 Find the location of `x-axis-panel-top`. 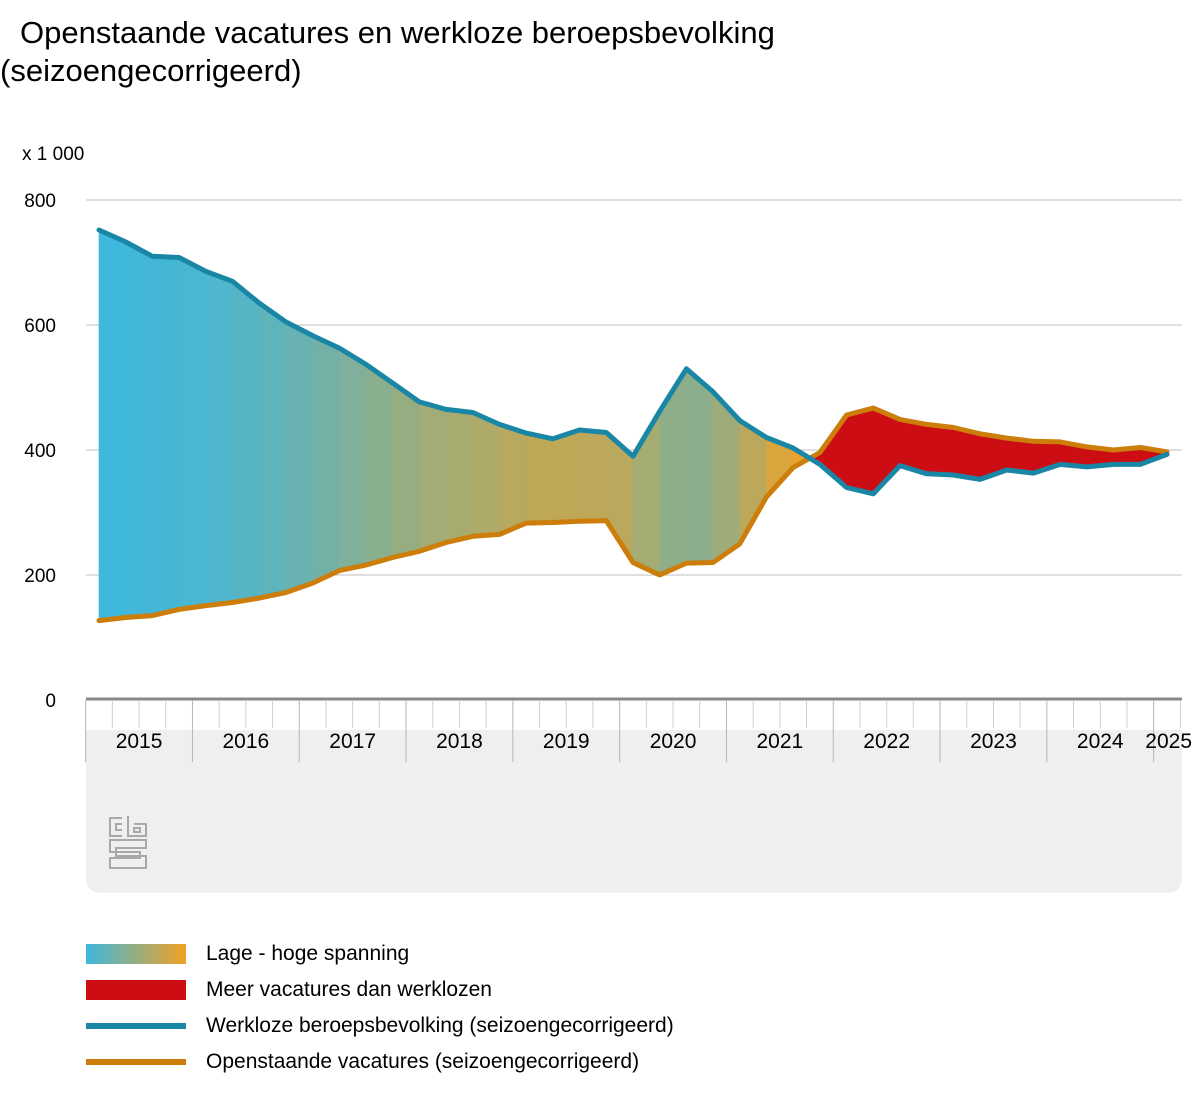

x-axis-panel-top is located at coordinates (634, 715).